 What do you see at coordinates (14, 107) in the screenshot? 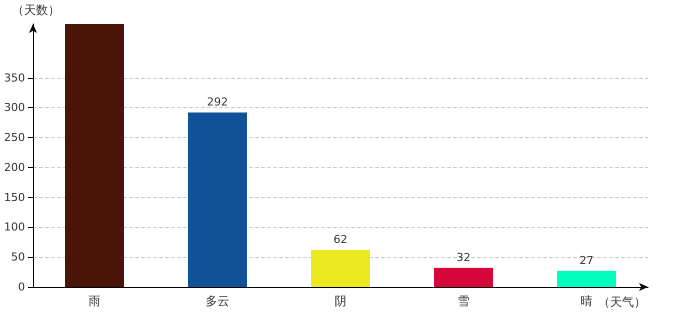
I see `y-tick-label: 300` at bounding box center [14, 107].